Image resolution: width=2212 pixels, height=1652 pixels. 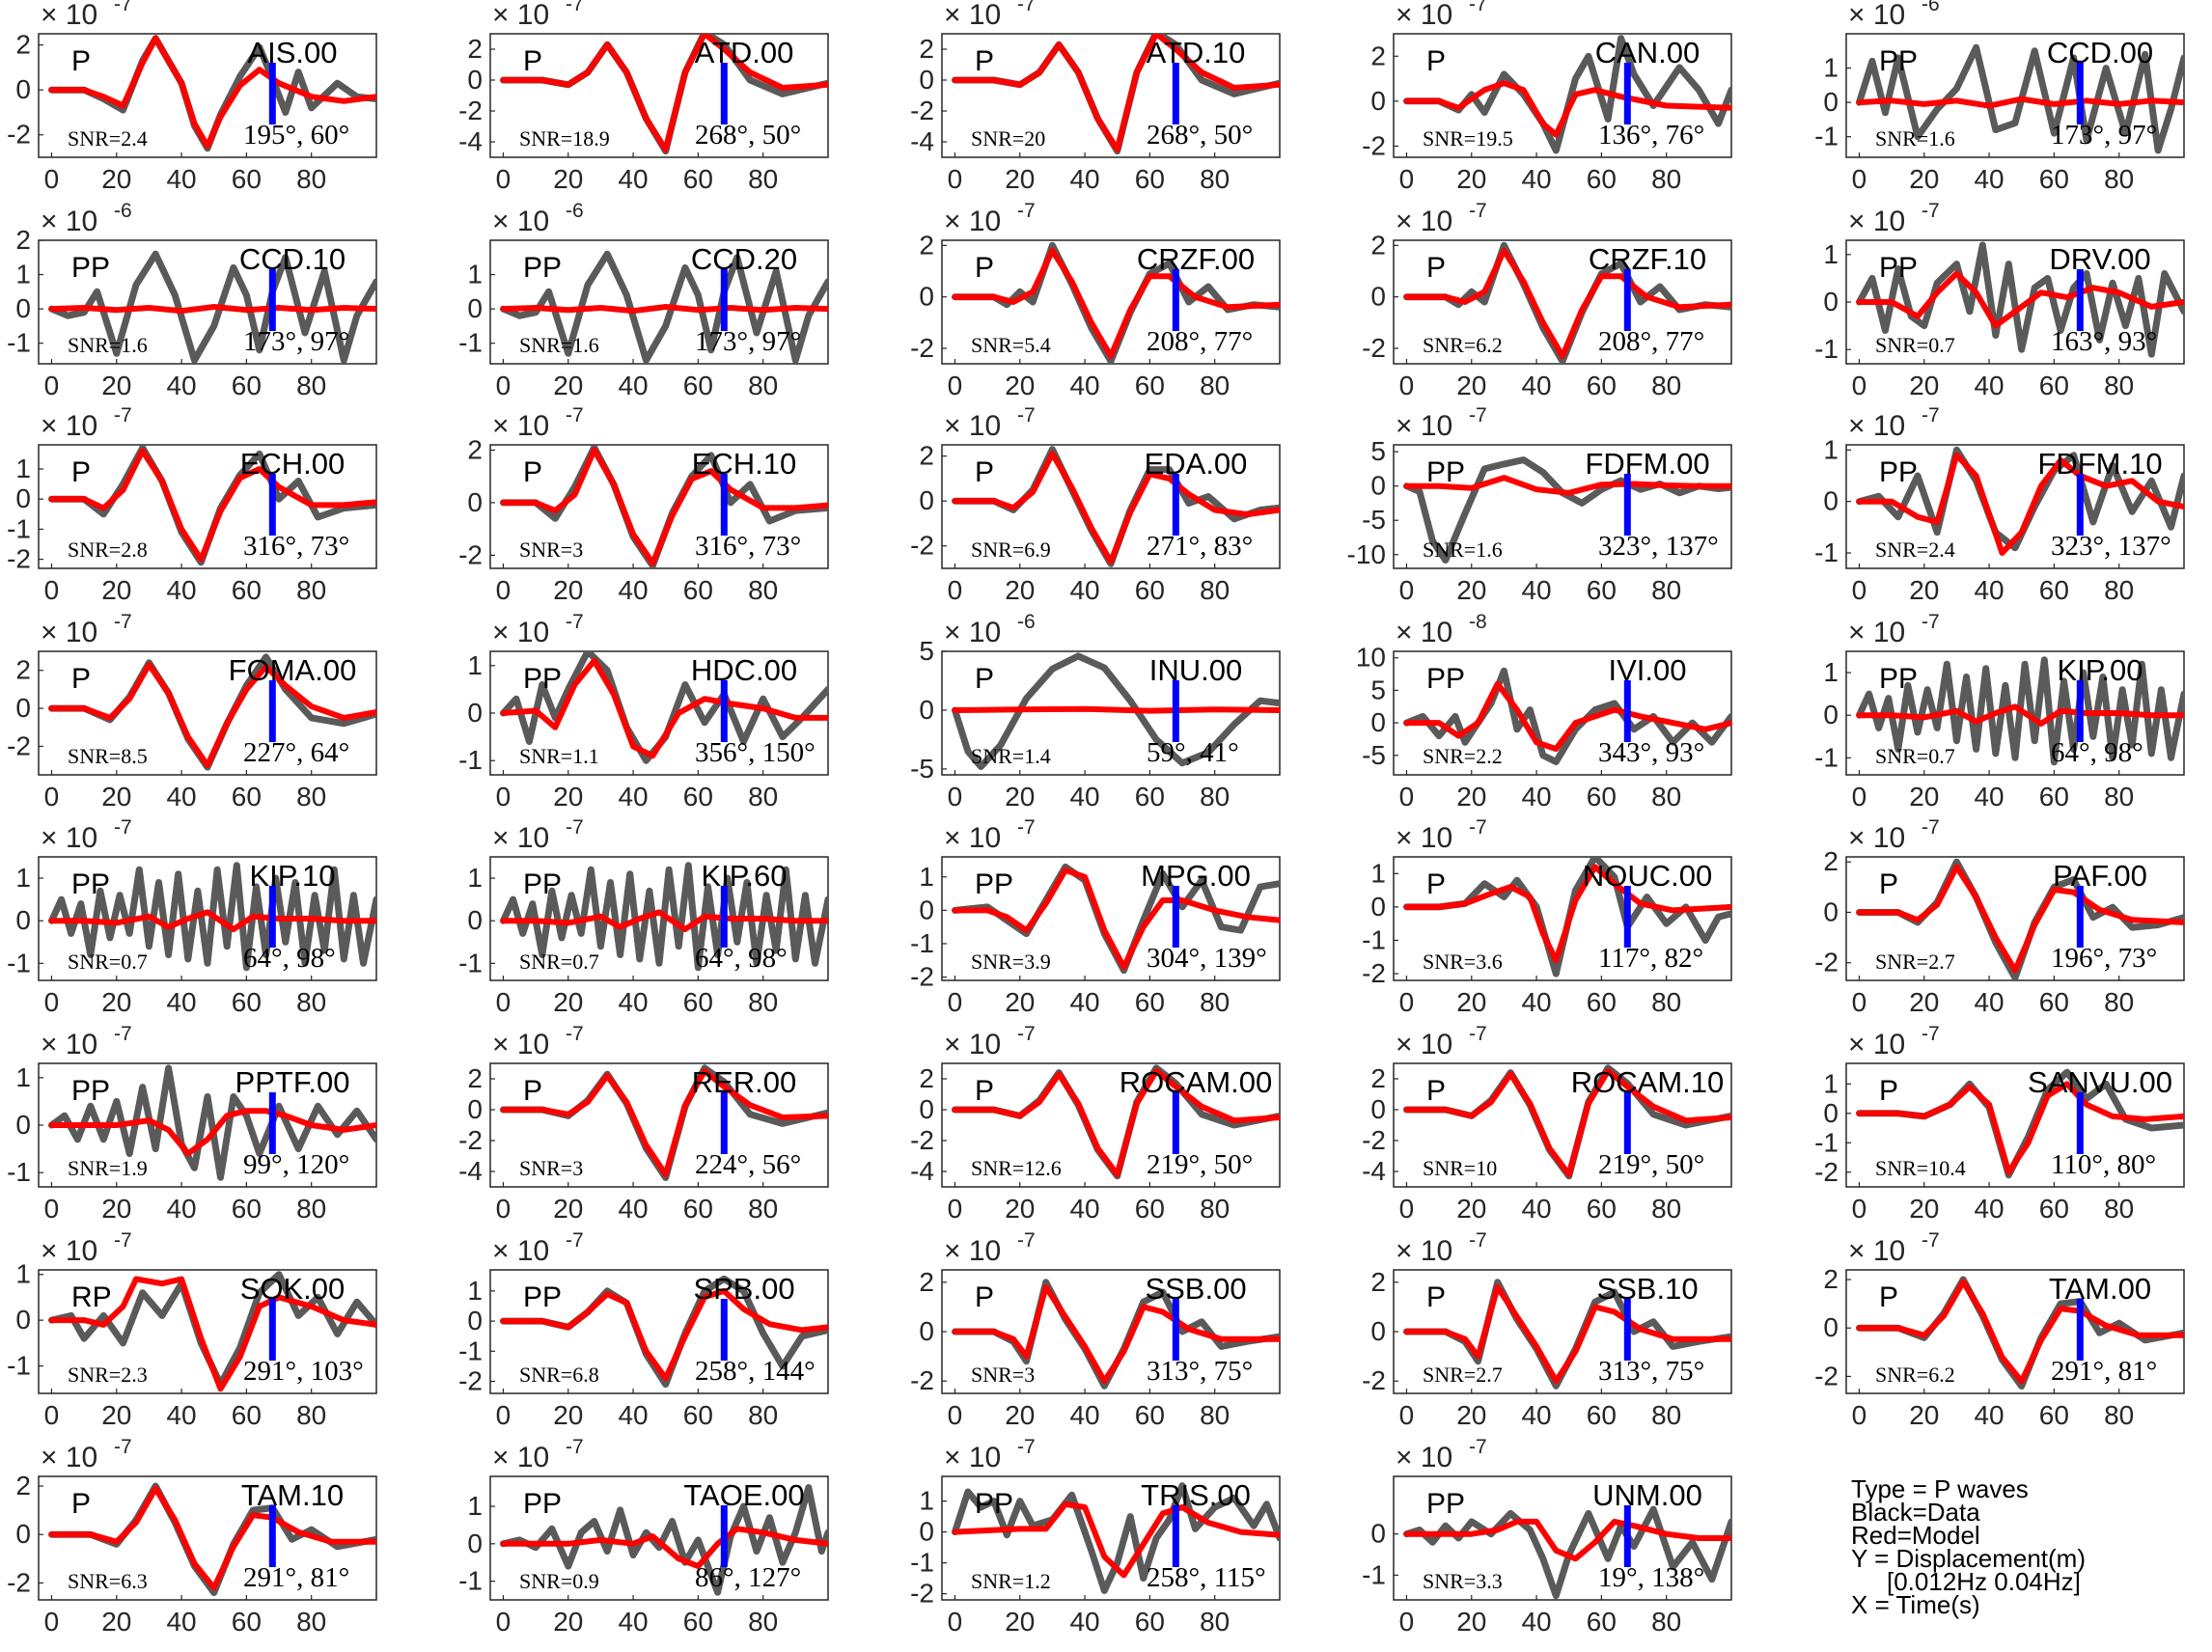 I want to click on azimuth-label: 64°, 98°, so click(x=741, y=958).